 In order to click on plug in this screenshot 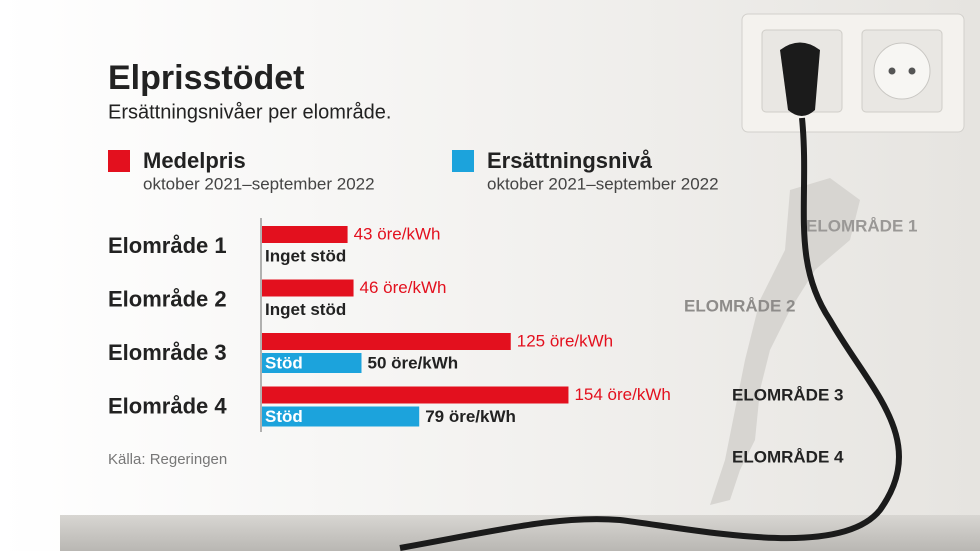, I will do `click(800, 79)`.